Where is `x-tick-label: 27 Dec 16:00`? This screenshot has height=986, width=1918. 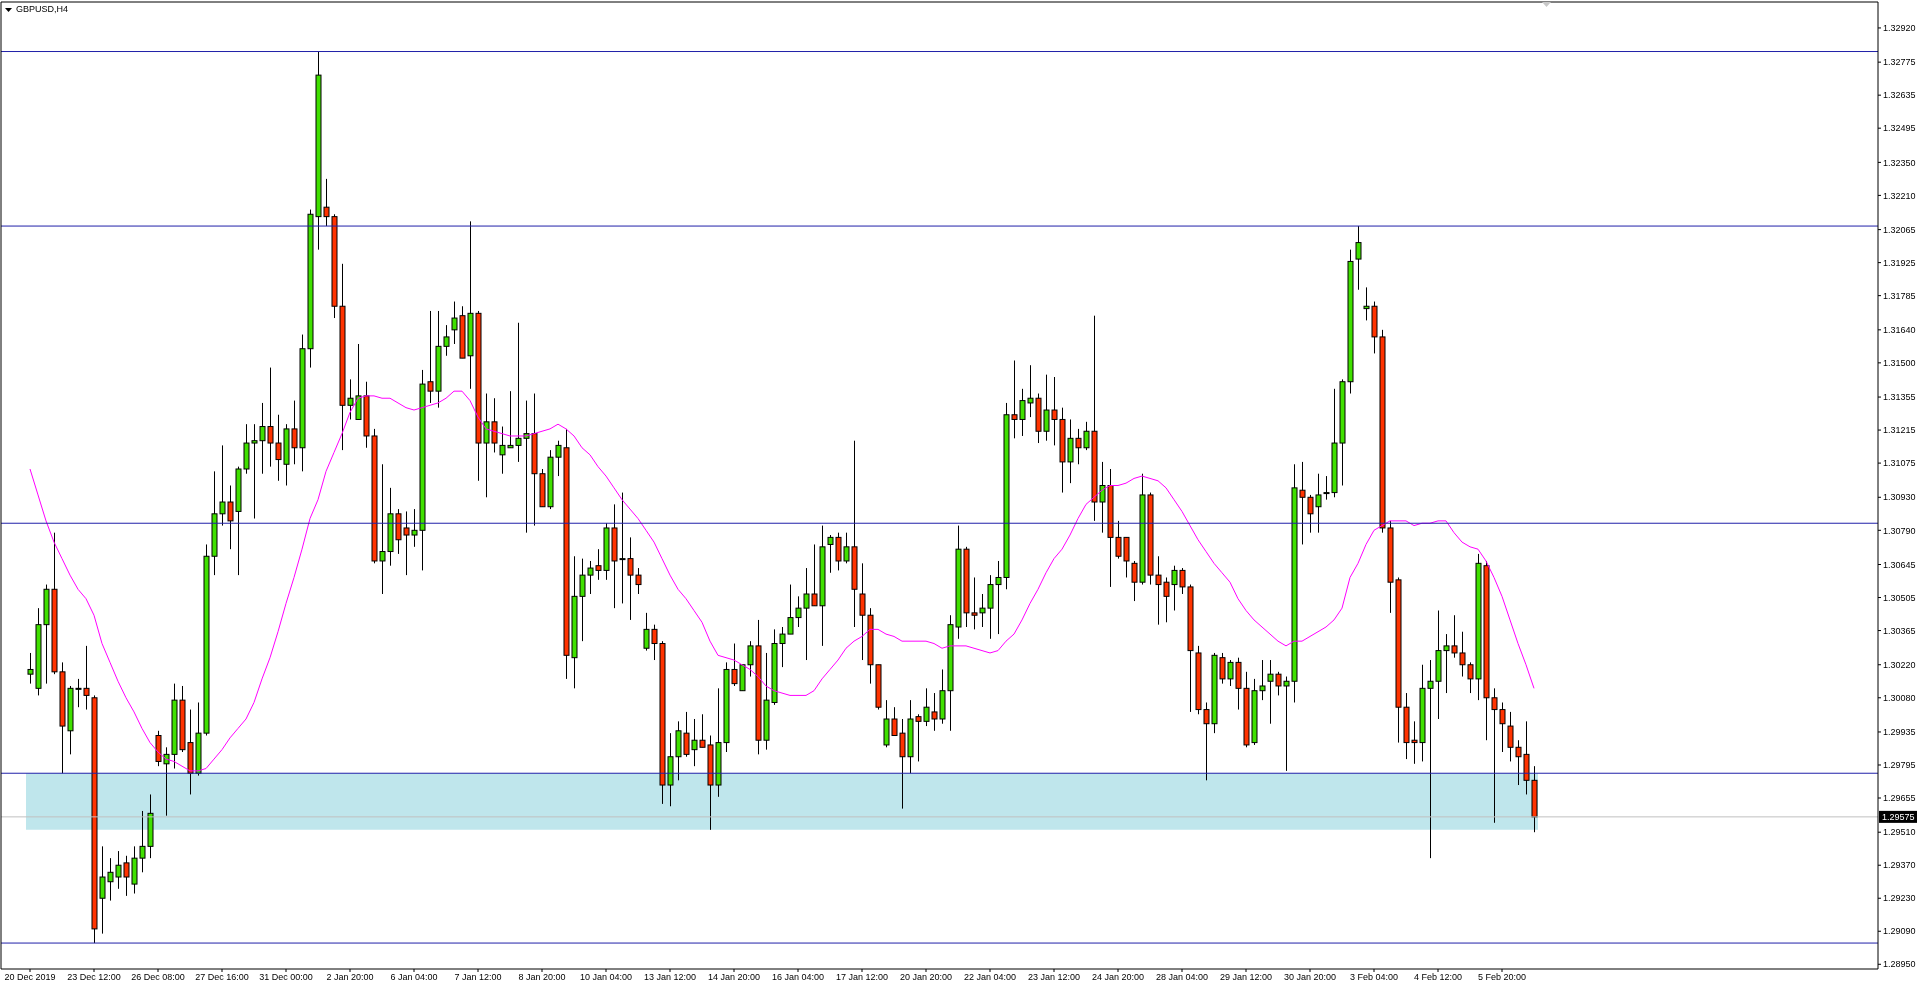 x-tick-label: 27 Dec 16:00 is located at coordinates (222, 977).